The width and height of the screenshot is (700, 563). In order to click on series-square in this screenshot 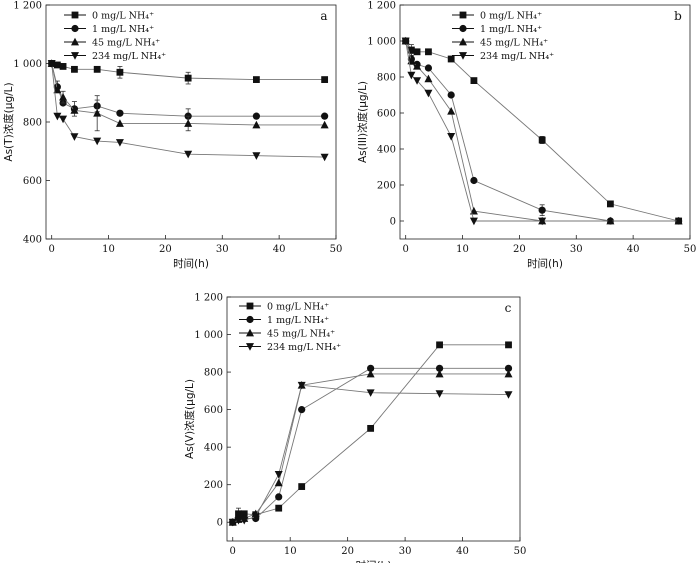, I will do `click(188, 72)`.